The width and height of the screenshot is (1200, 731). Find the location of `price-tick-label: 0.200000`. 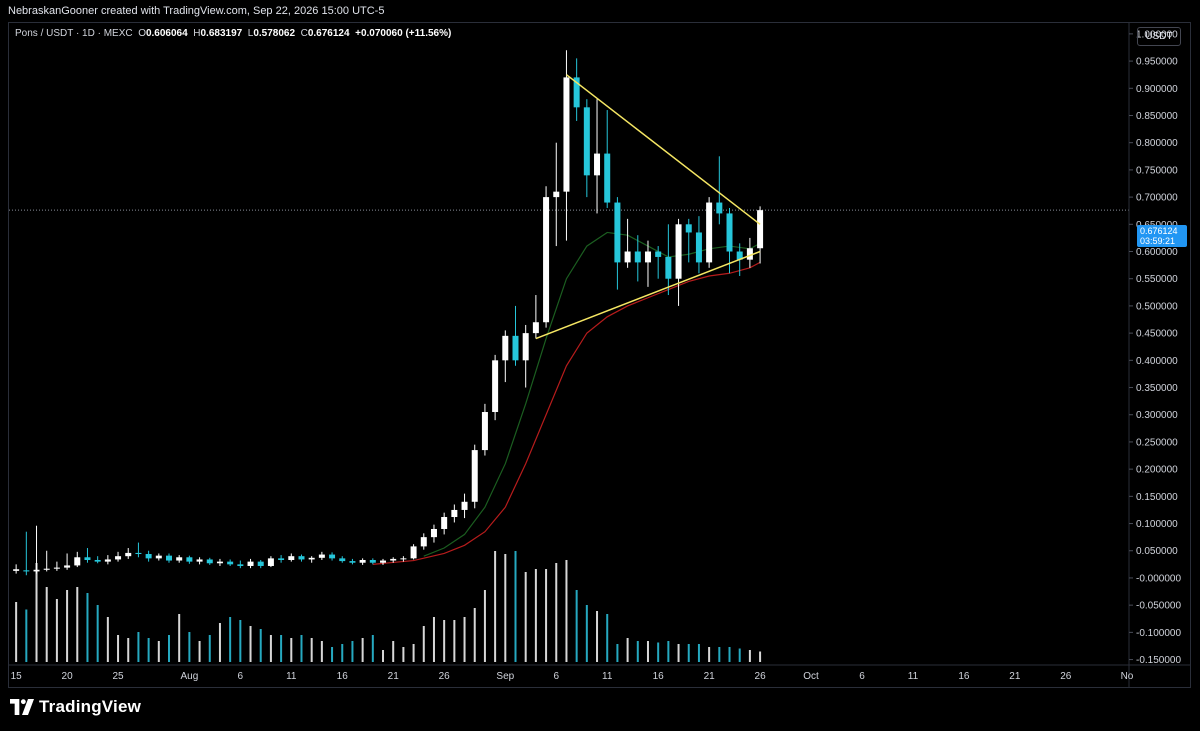

price-tick-label: 0.200000 is located at coordinates (1157, 470).